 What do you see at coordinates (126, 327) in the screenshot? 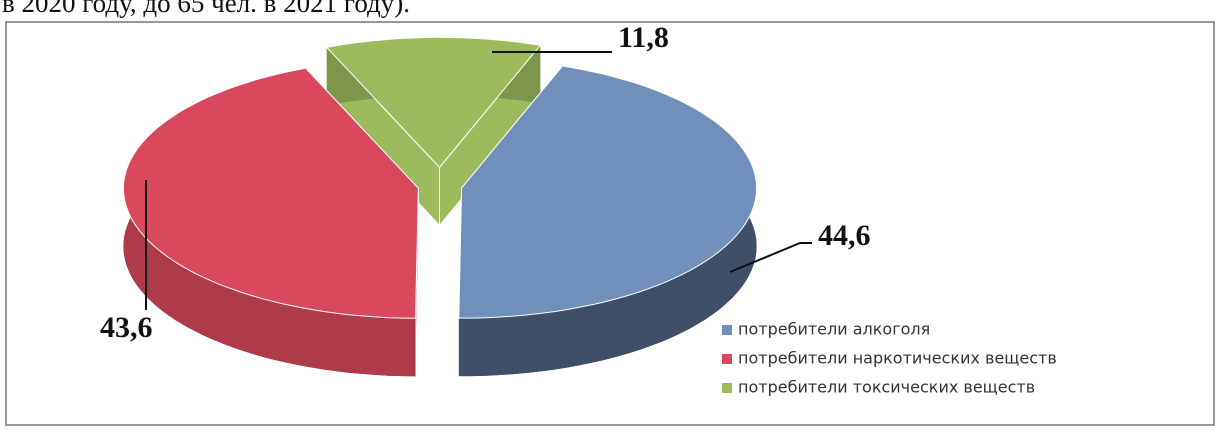
I see `data-label: 43,6` at bounding box center [126, 327].